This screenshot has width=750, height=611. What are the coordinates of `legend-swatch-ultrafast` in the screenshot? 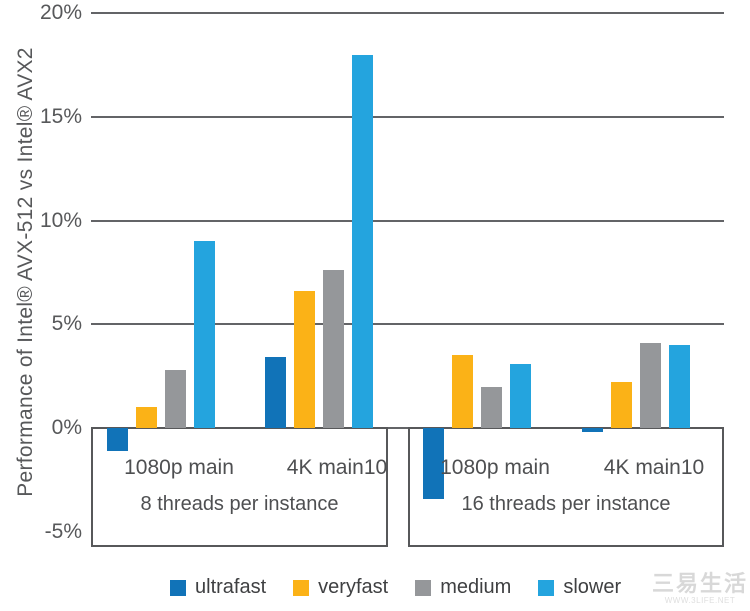 It's located at (178, 587).